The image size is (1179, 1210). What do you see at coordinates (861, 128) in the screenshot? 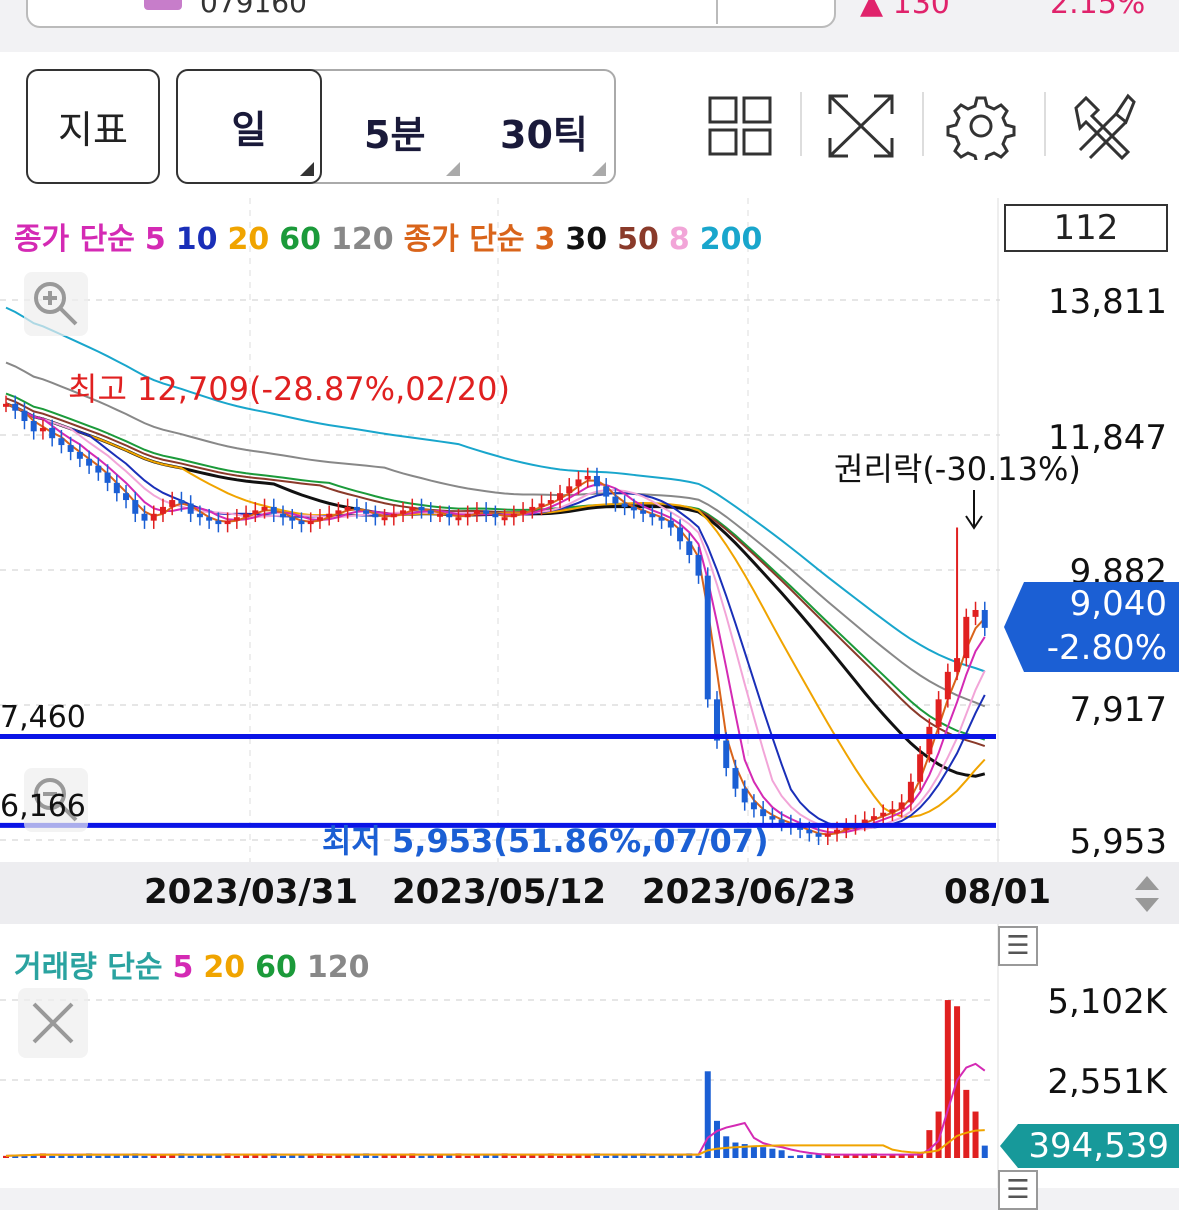
I see `expand-icon` at bounding box center [861, 128].